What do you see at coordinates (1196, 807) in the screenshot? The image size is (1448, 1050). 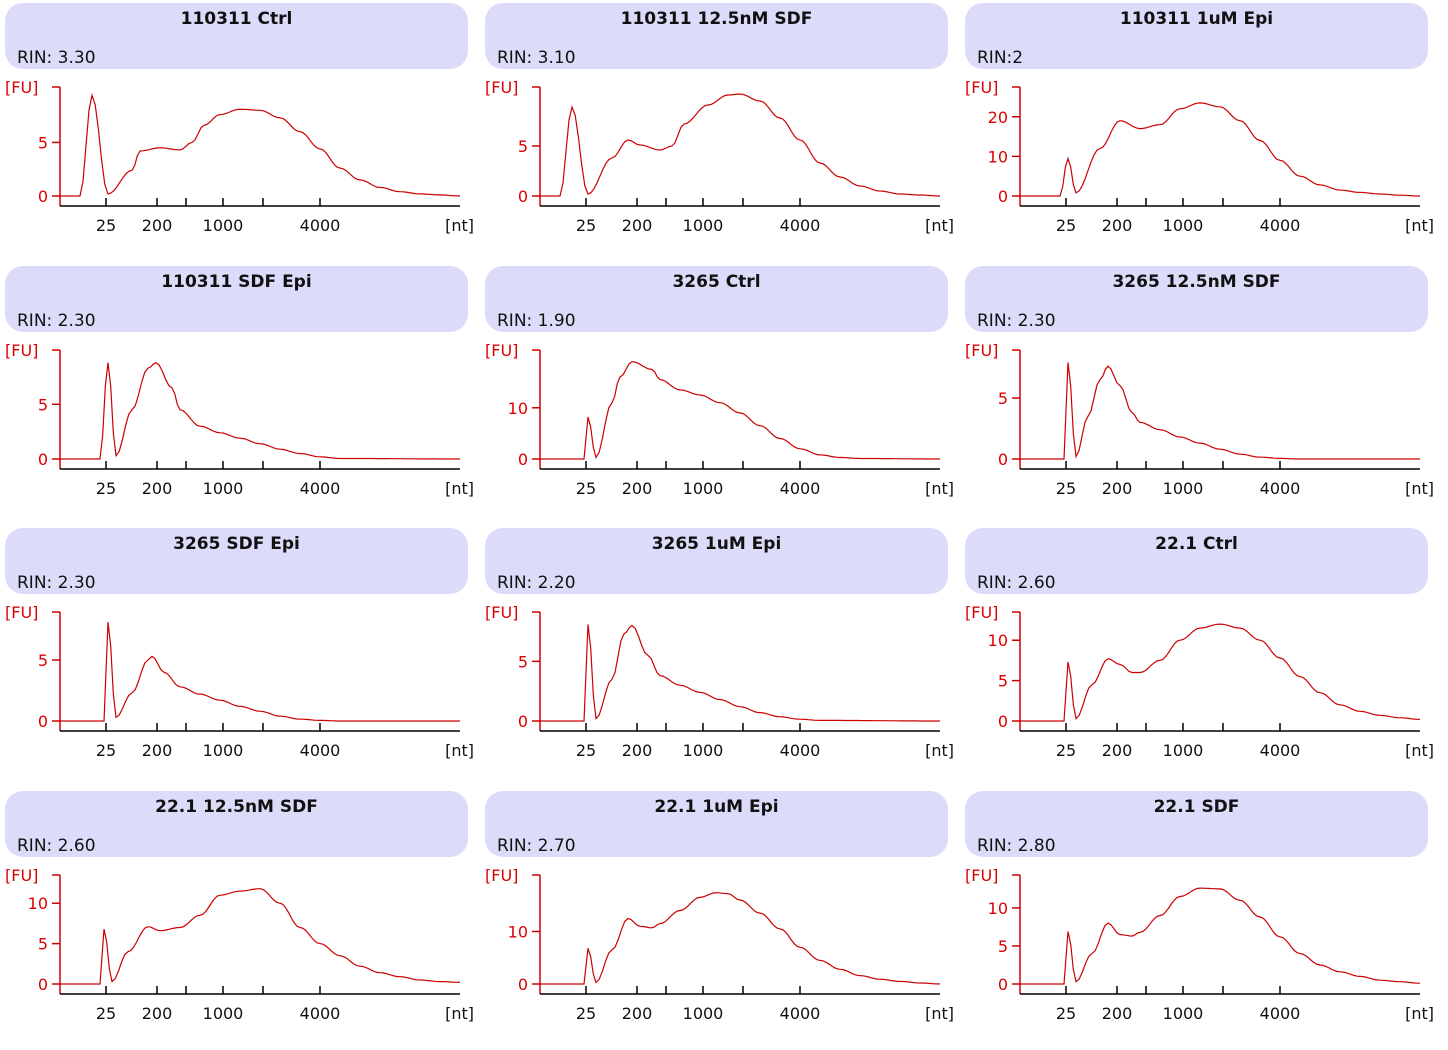 I see `chart-title: 22.1 SDF` at bounding box center [1196, 807].